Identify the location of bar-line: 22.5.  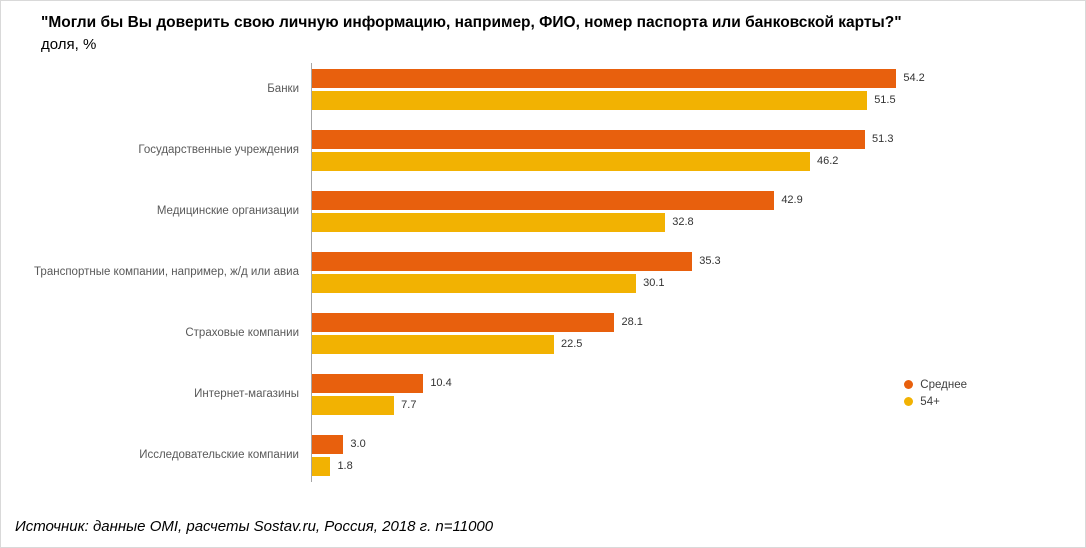
(698, 344).